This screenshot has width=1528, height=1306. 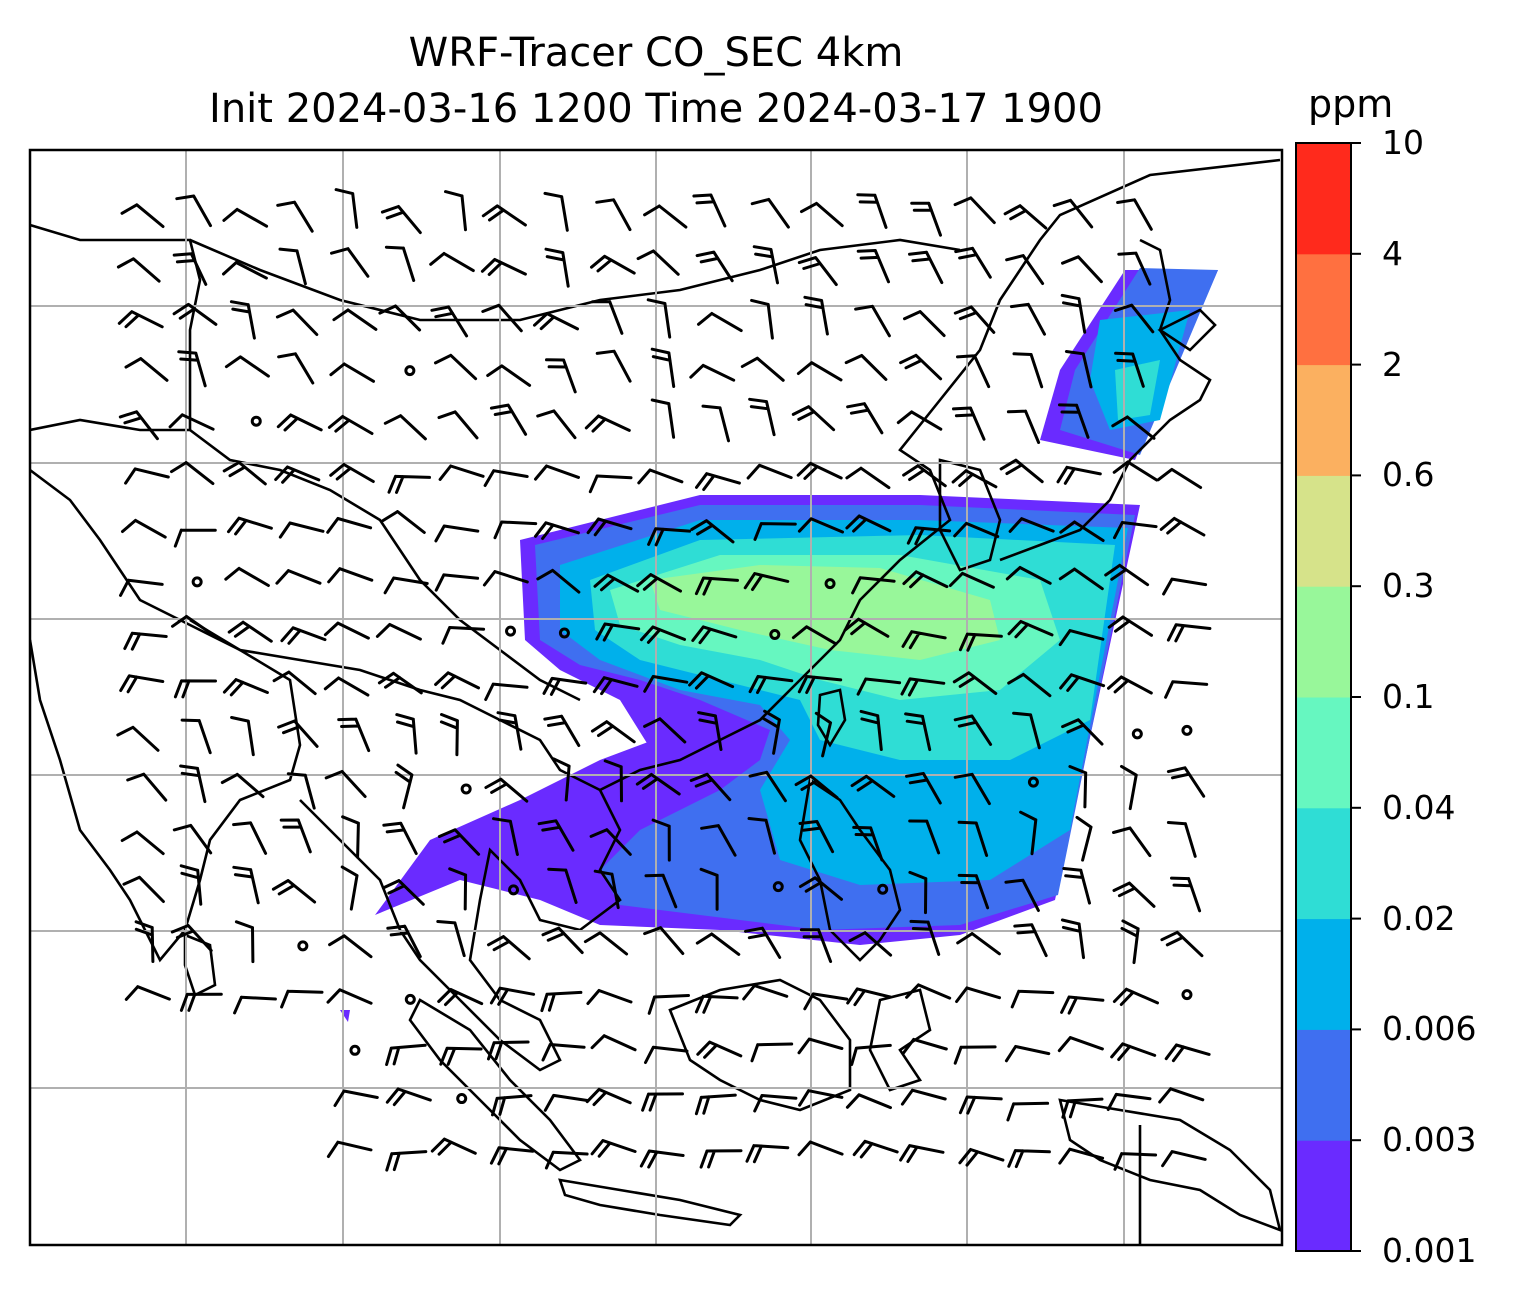 I want to click on colorbar-tick-label: 0.04, so click(x=1419, y=807).